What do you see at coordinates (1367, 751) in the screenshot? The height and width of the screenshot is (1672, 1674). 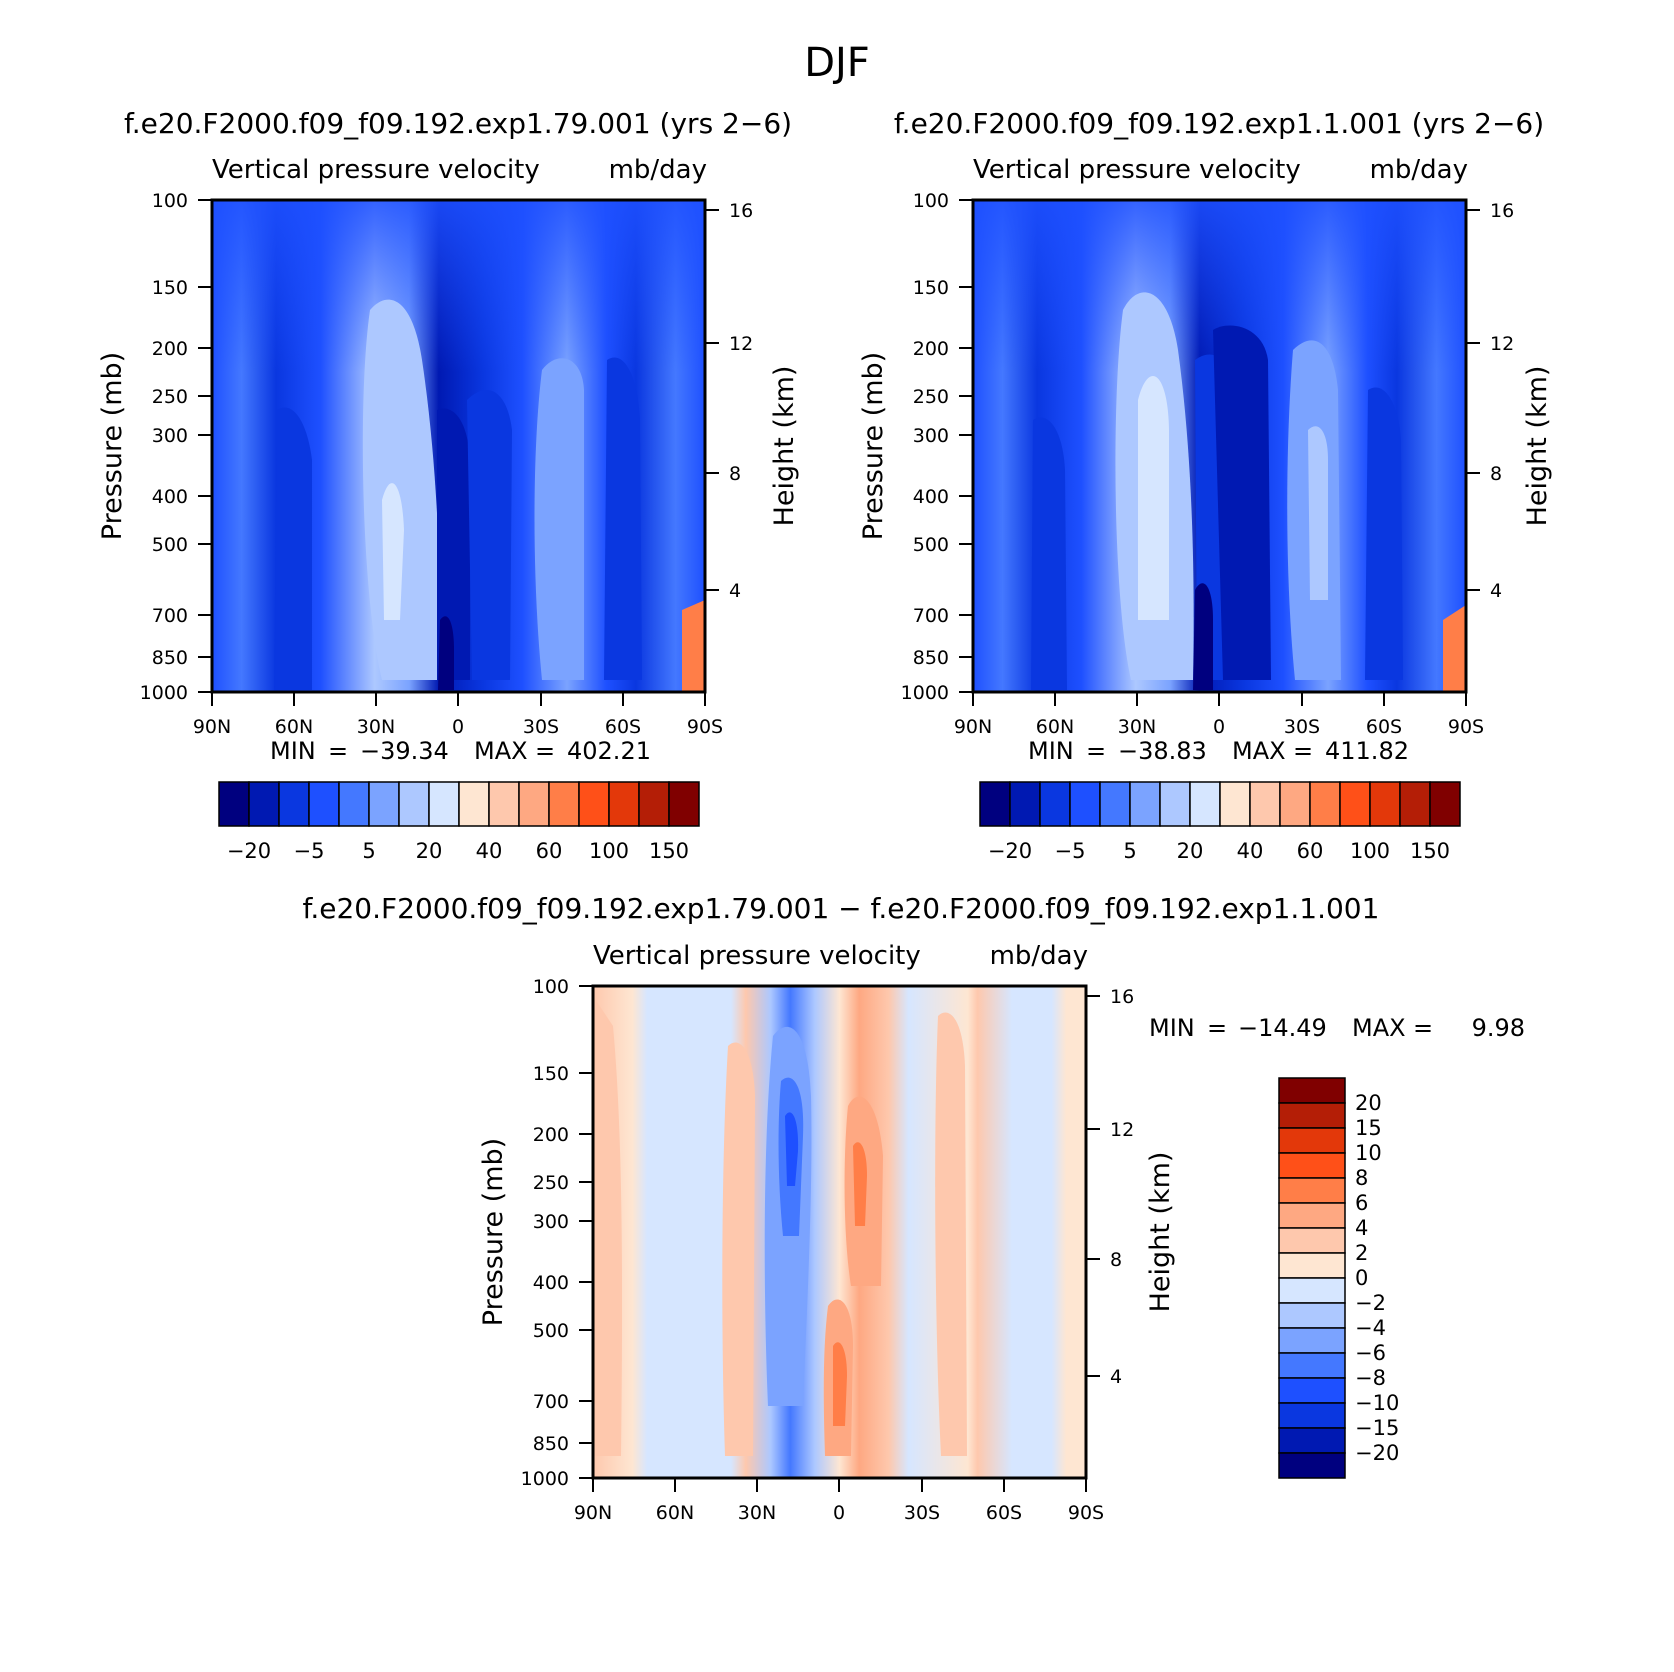 I see `max-value: 411.82` at bounding box center [1367, 751].